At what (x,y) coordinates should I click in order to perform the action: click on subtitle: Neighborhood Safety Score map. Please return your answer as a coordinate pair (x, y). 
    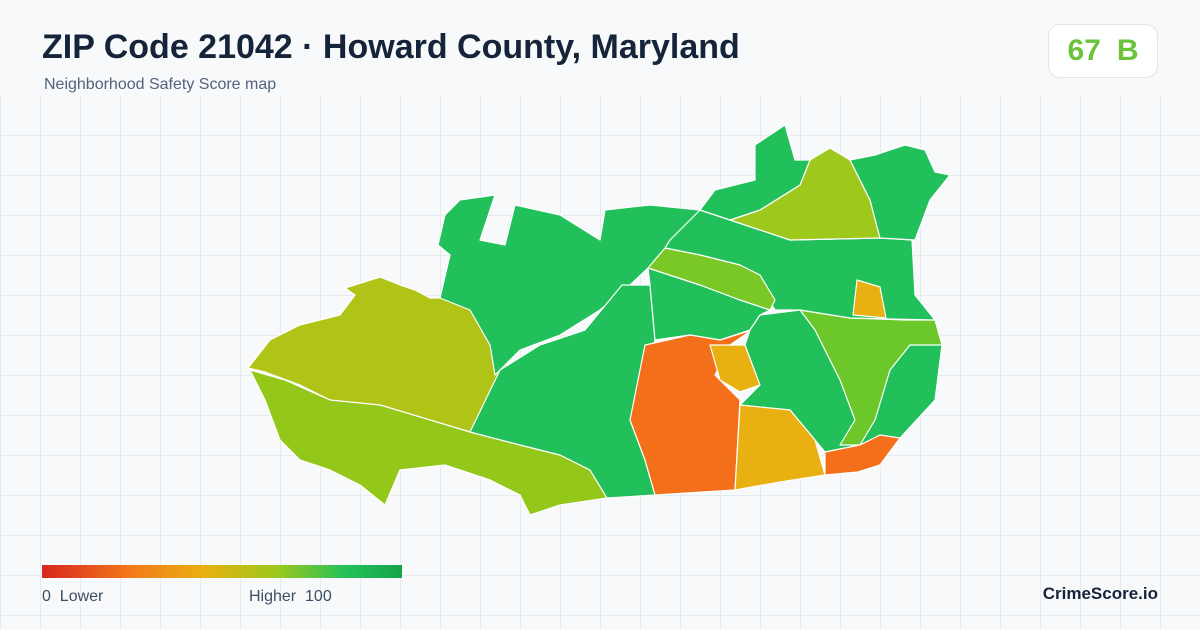
    Looking at the image, I should click on (160, 84).